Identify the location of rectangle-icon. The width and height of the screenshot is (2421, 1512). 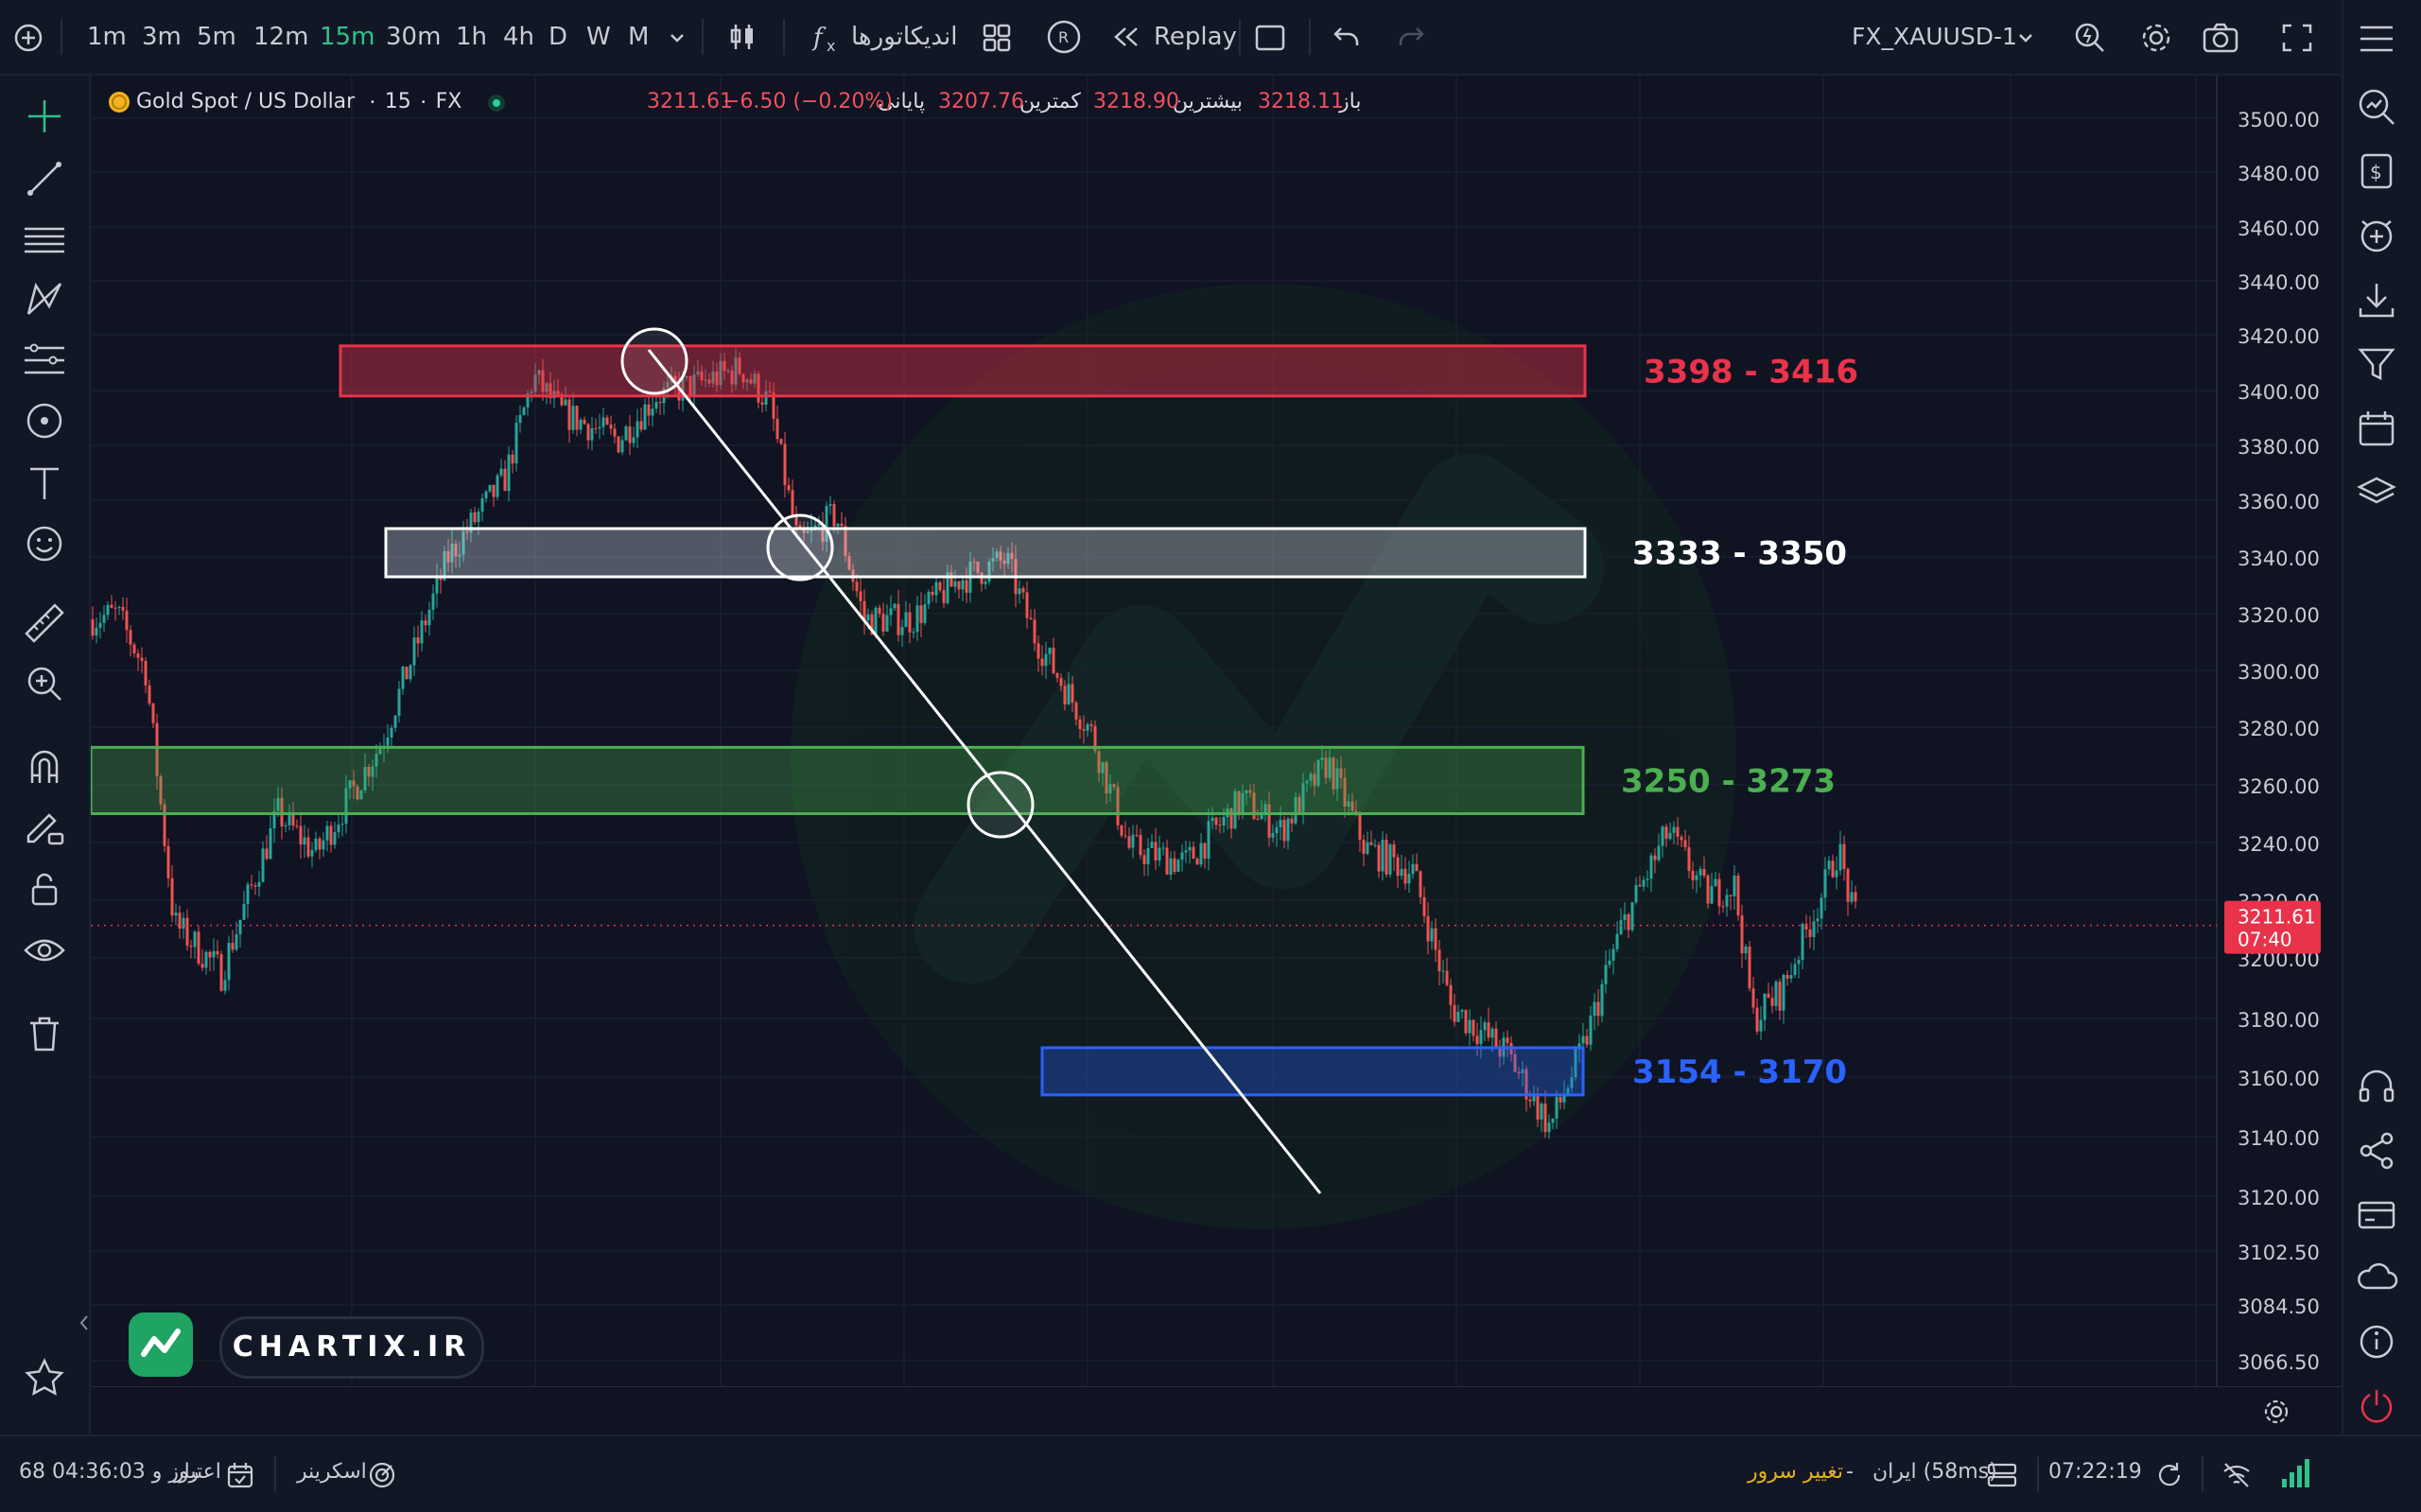
(1270, 38).